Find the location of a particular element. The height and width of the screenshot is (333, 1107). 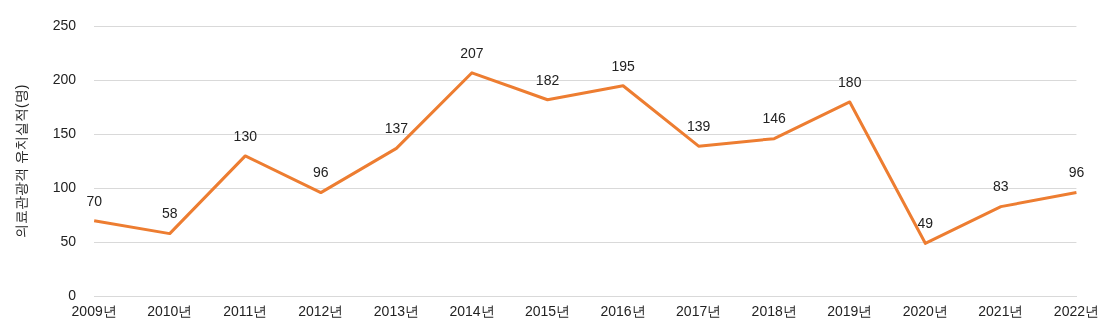

x-tick-label: 2010년 is located at coordinates (170, 311).